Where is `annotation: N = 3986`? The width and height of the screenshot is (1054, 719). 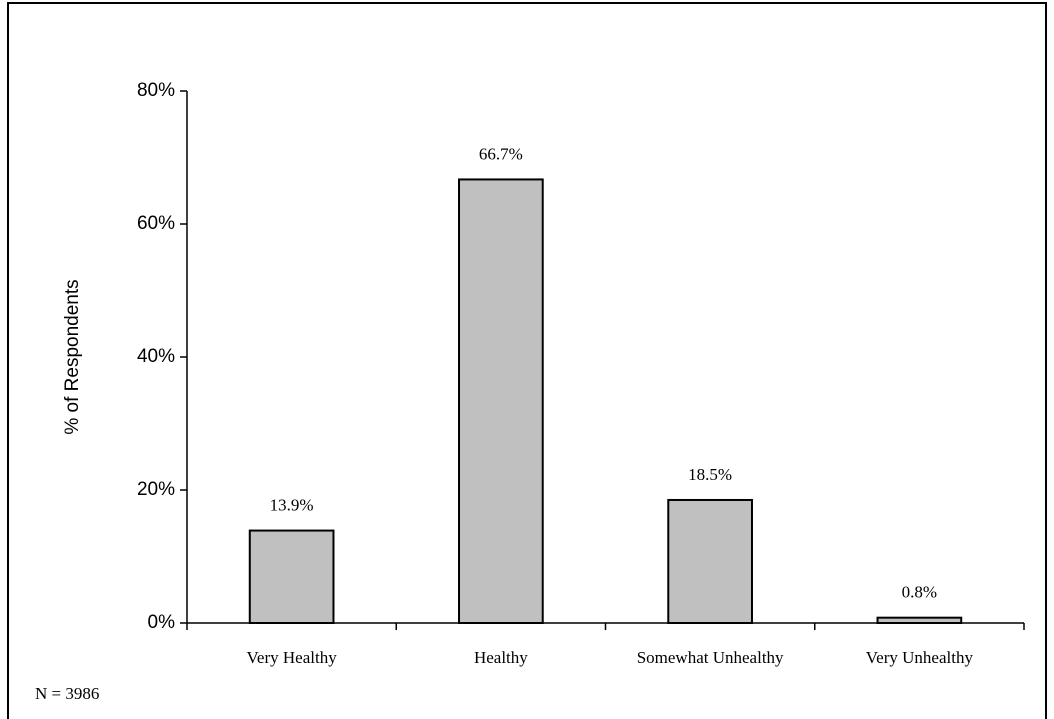 annotation: N = 3986 is located at coordinates (67, 693).